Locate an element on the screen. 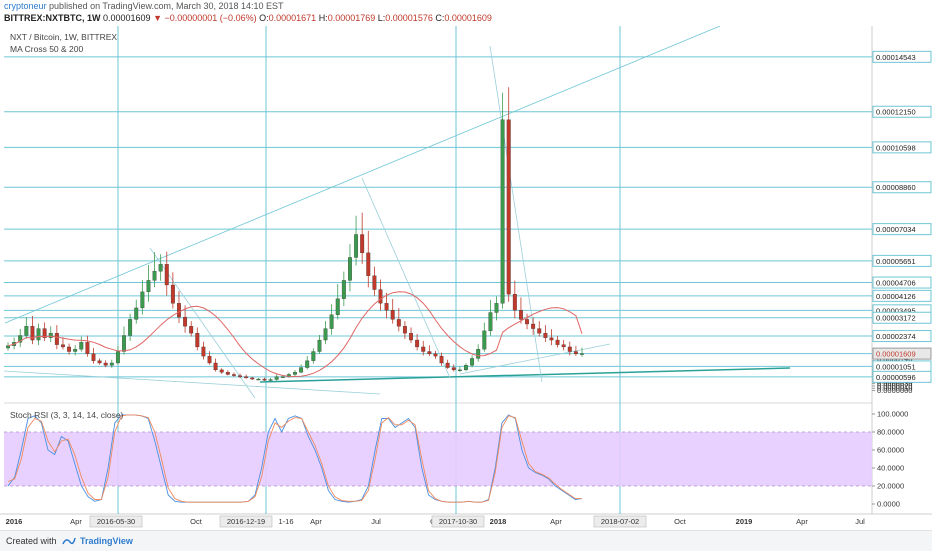 The width and height of the screenshot is (932, 551). rsi-tick-label: 80.0000 is located at coordinates (890, 432).